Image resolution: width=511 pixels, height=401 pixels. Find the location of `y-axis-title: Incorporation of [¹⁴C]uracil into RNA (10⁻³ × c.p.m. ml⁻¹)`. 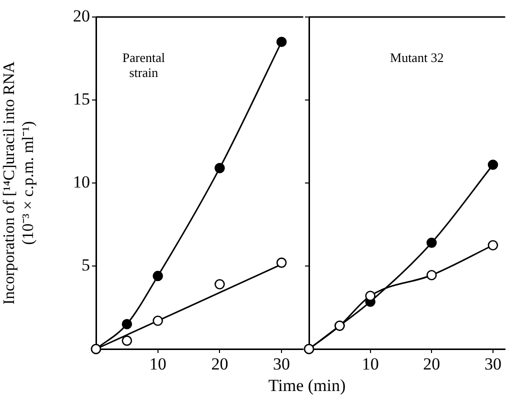

y-axis-title: Incorporation of [¹⁴C]uracil into RNA (10⁻³ × c.p.m. ml⁻¹) is located at coordinates (19, 182).